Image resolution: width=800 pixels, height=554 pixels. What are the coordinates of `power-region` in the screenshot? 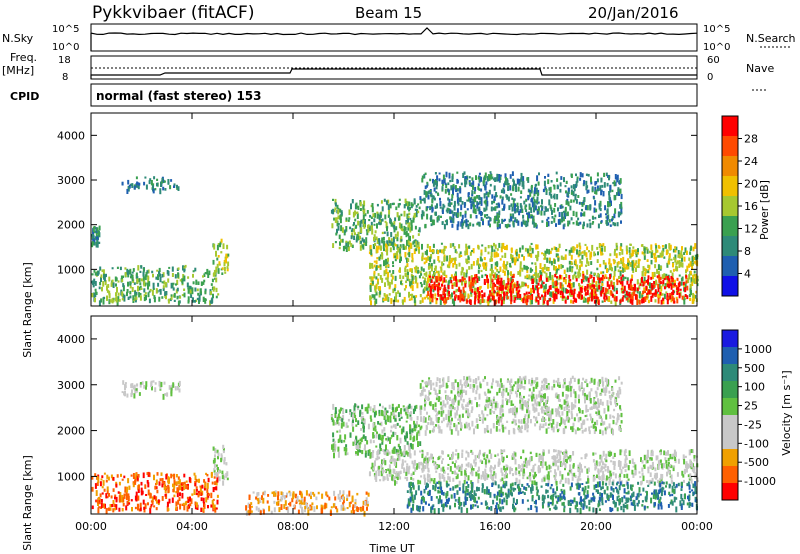 It's located at (375, 225).